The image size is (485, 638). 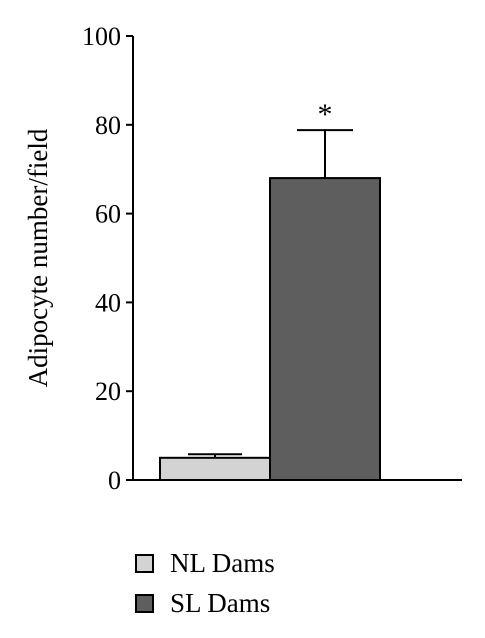 I want to click on y-tick-label: 40, so click(x=108, y=302).